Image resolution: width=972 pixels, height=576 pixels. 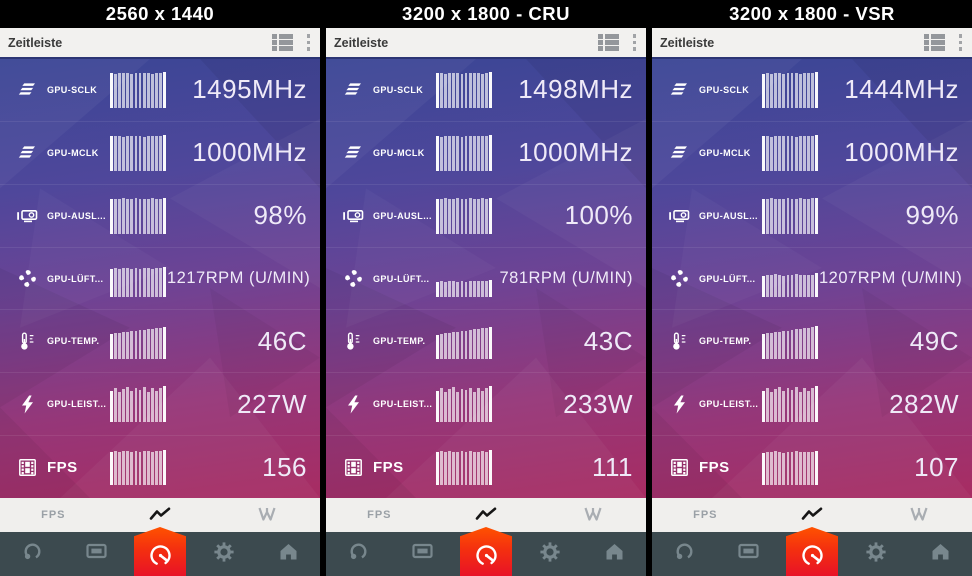 What do you see at coordinates (486, 405) in the screenshot?
I see `metric-row-gpu-leist: GPU-LEIST... 233W` at bounding box center [486, 405].